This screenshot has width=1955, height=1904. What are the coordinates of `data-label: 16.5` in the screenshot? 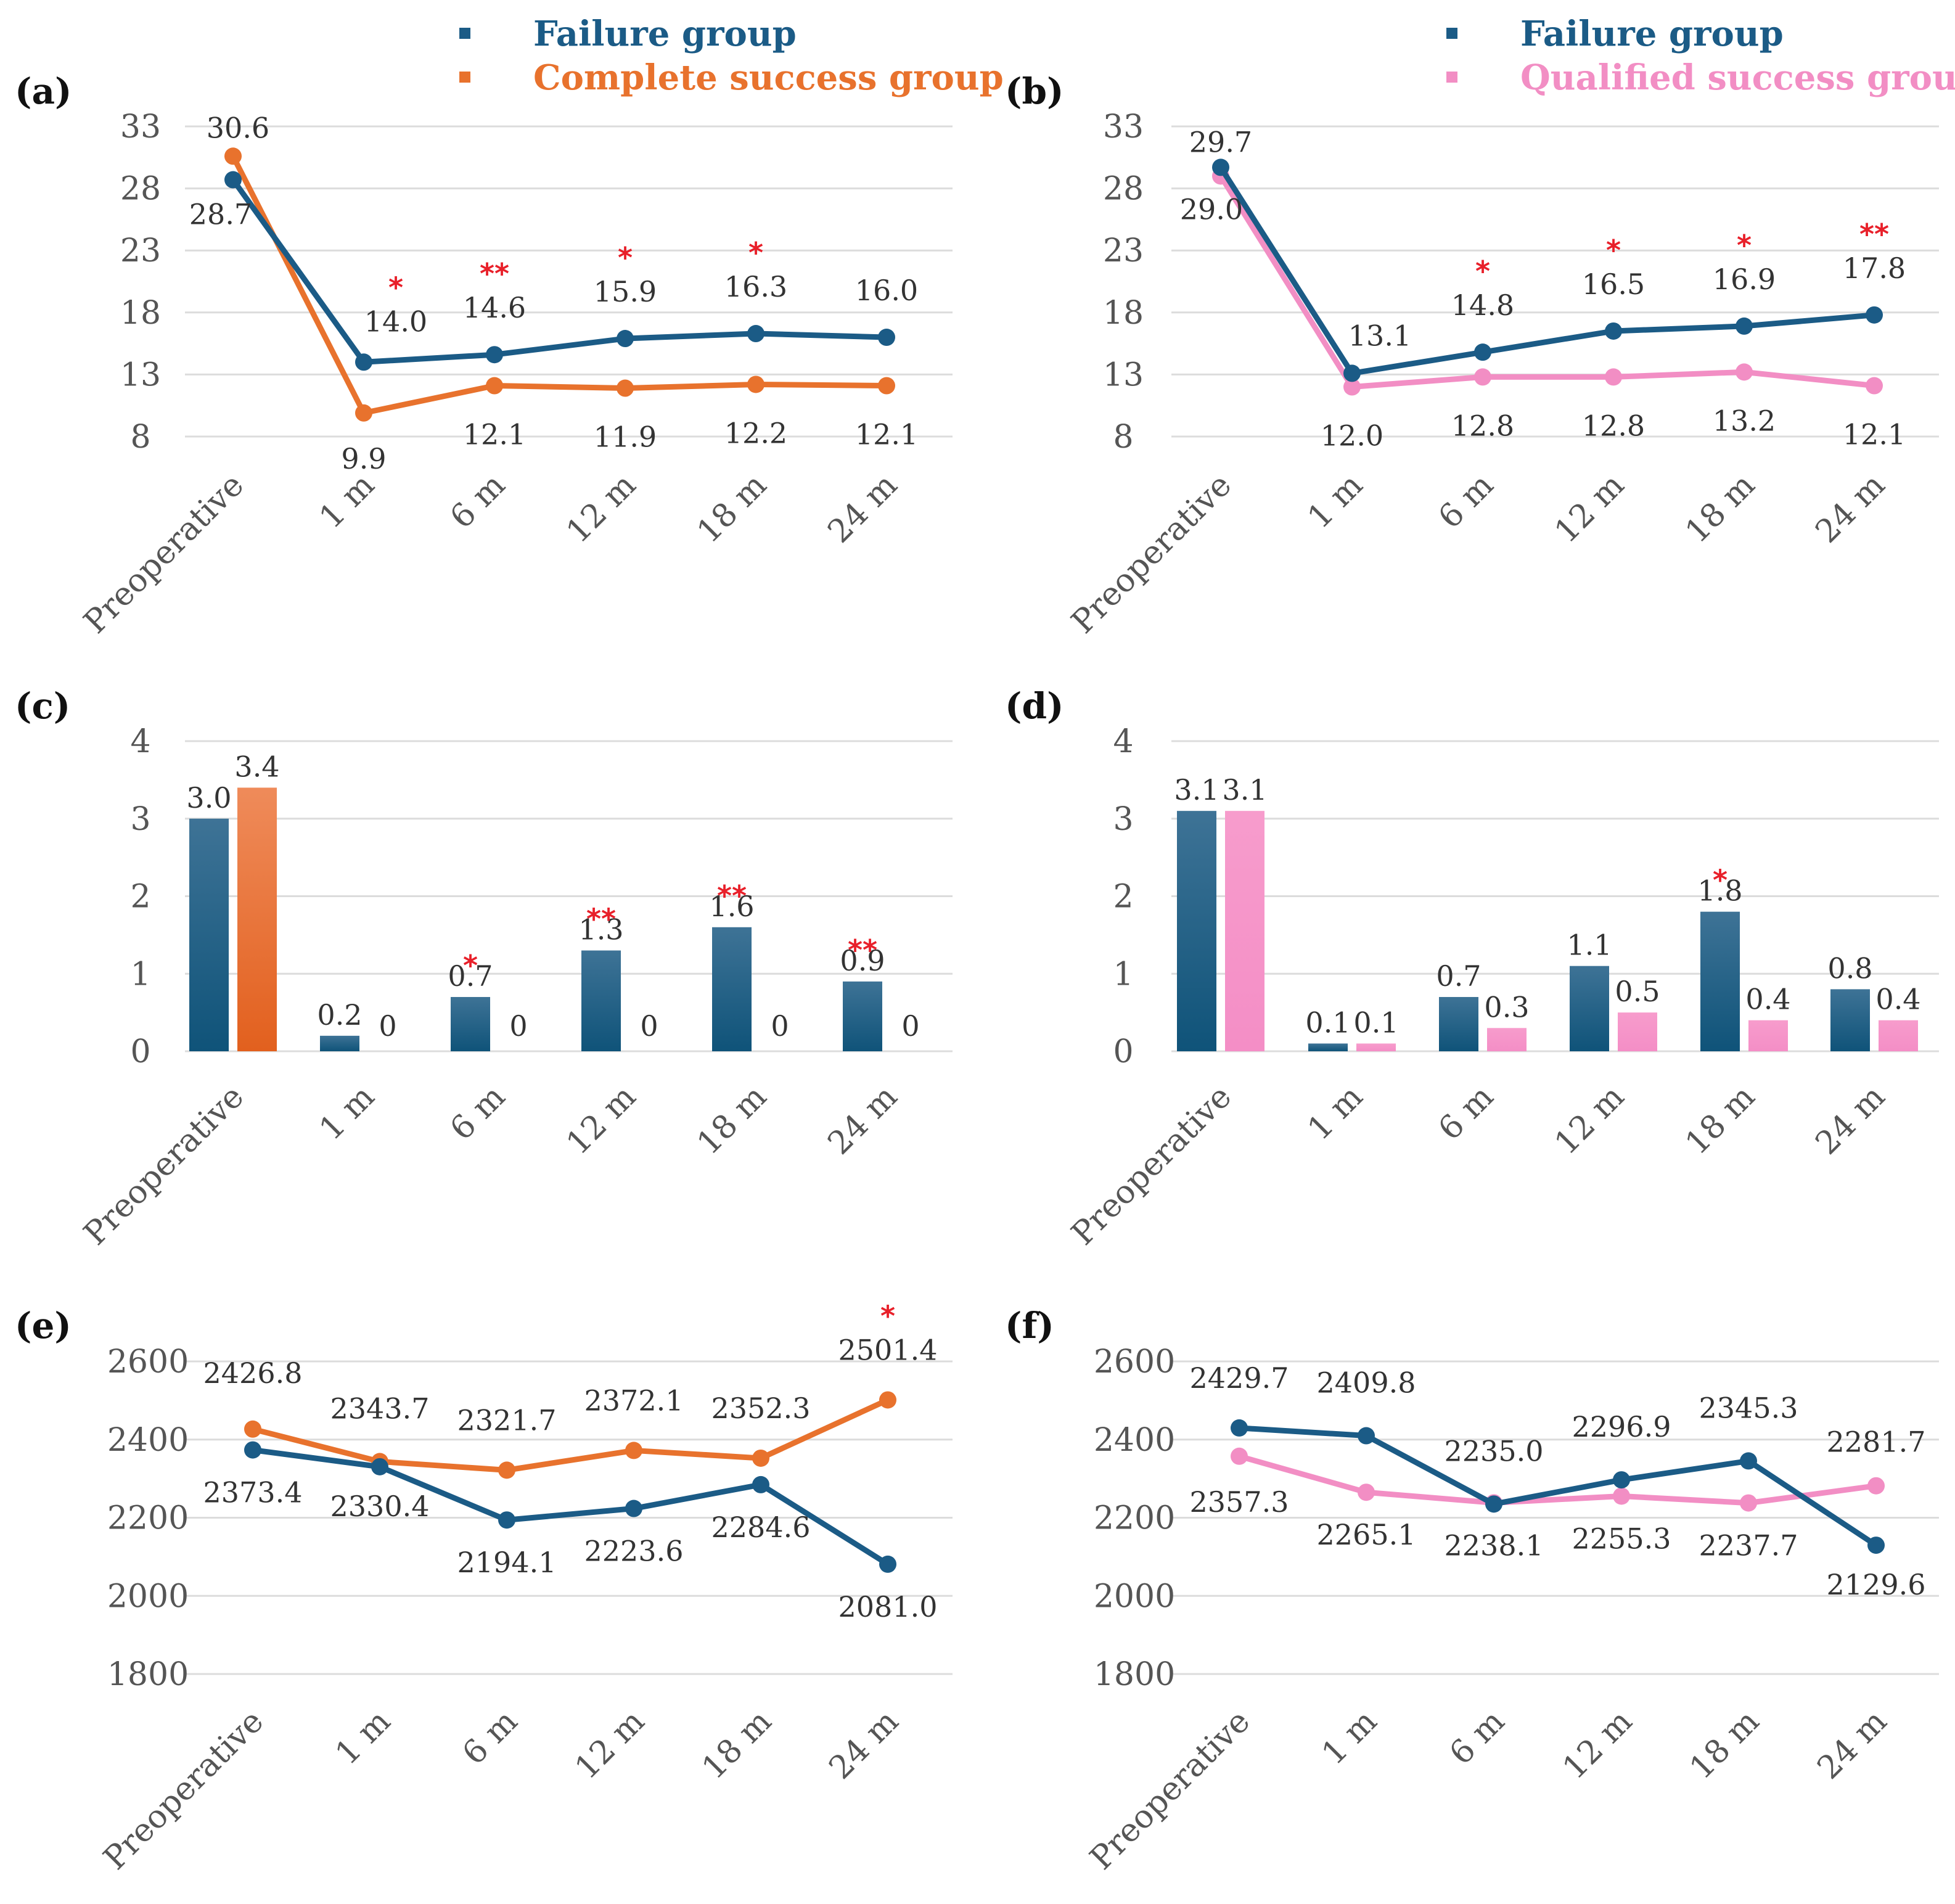 It's located at (1613, 284).